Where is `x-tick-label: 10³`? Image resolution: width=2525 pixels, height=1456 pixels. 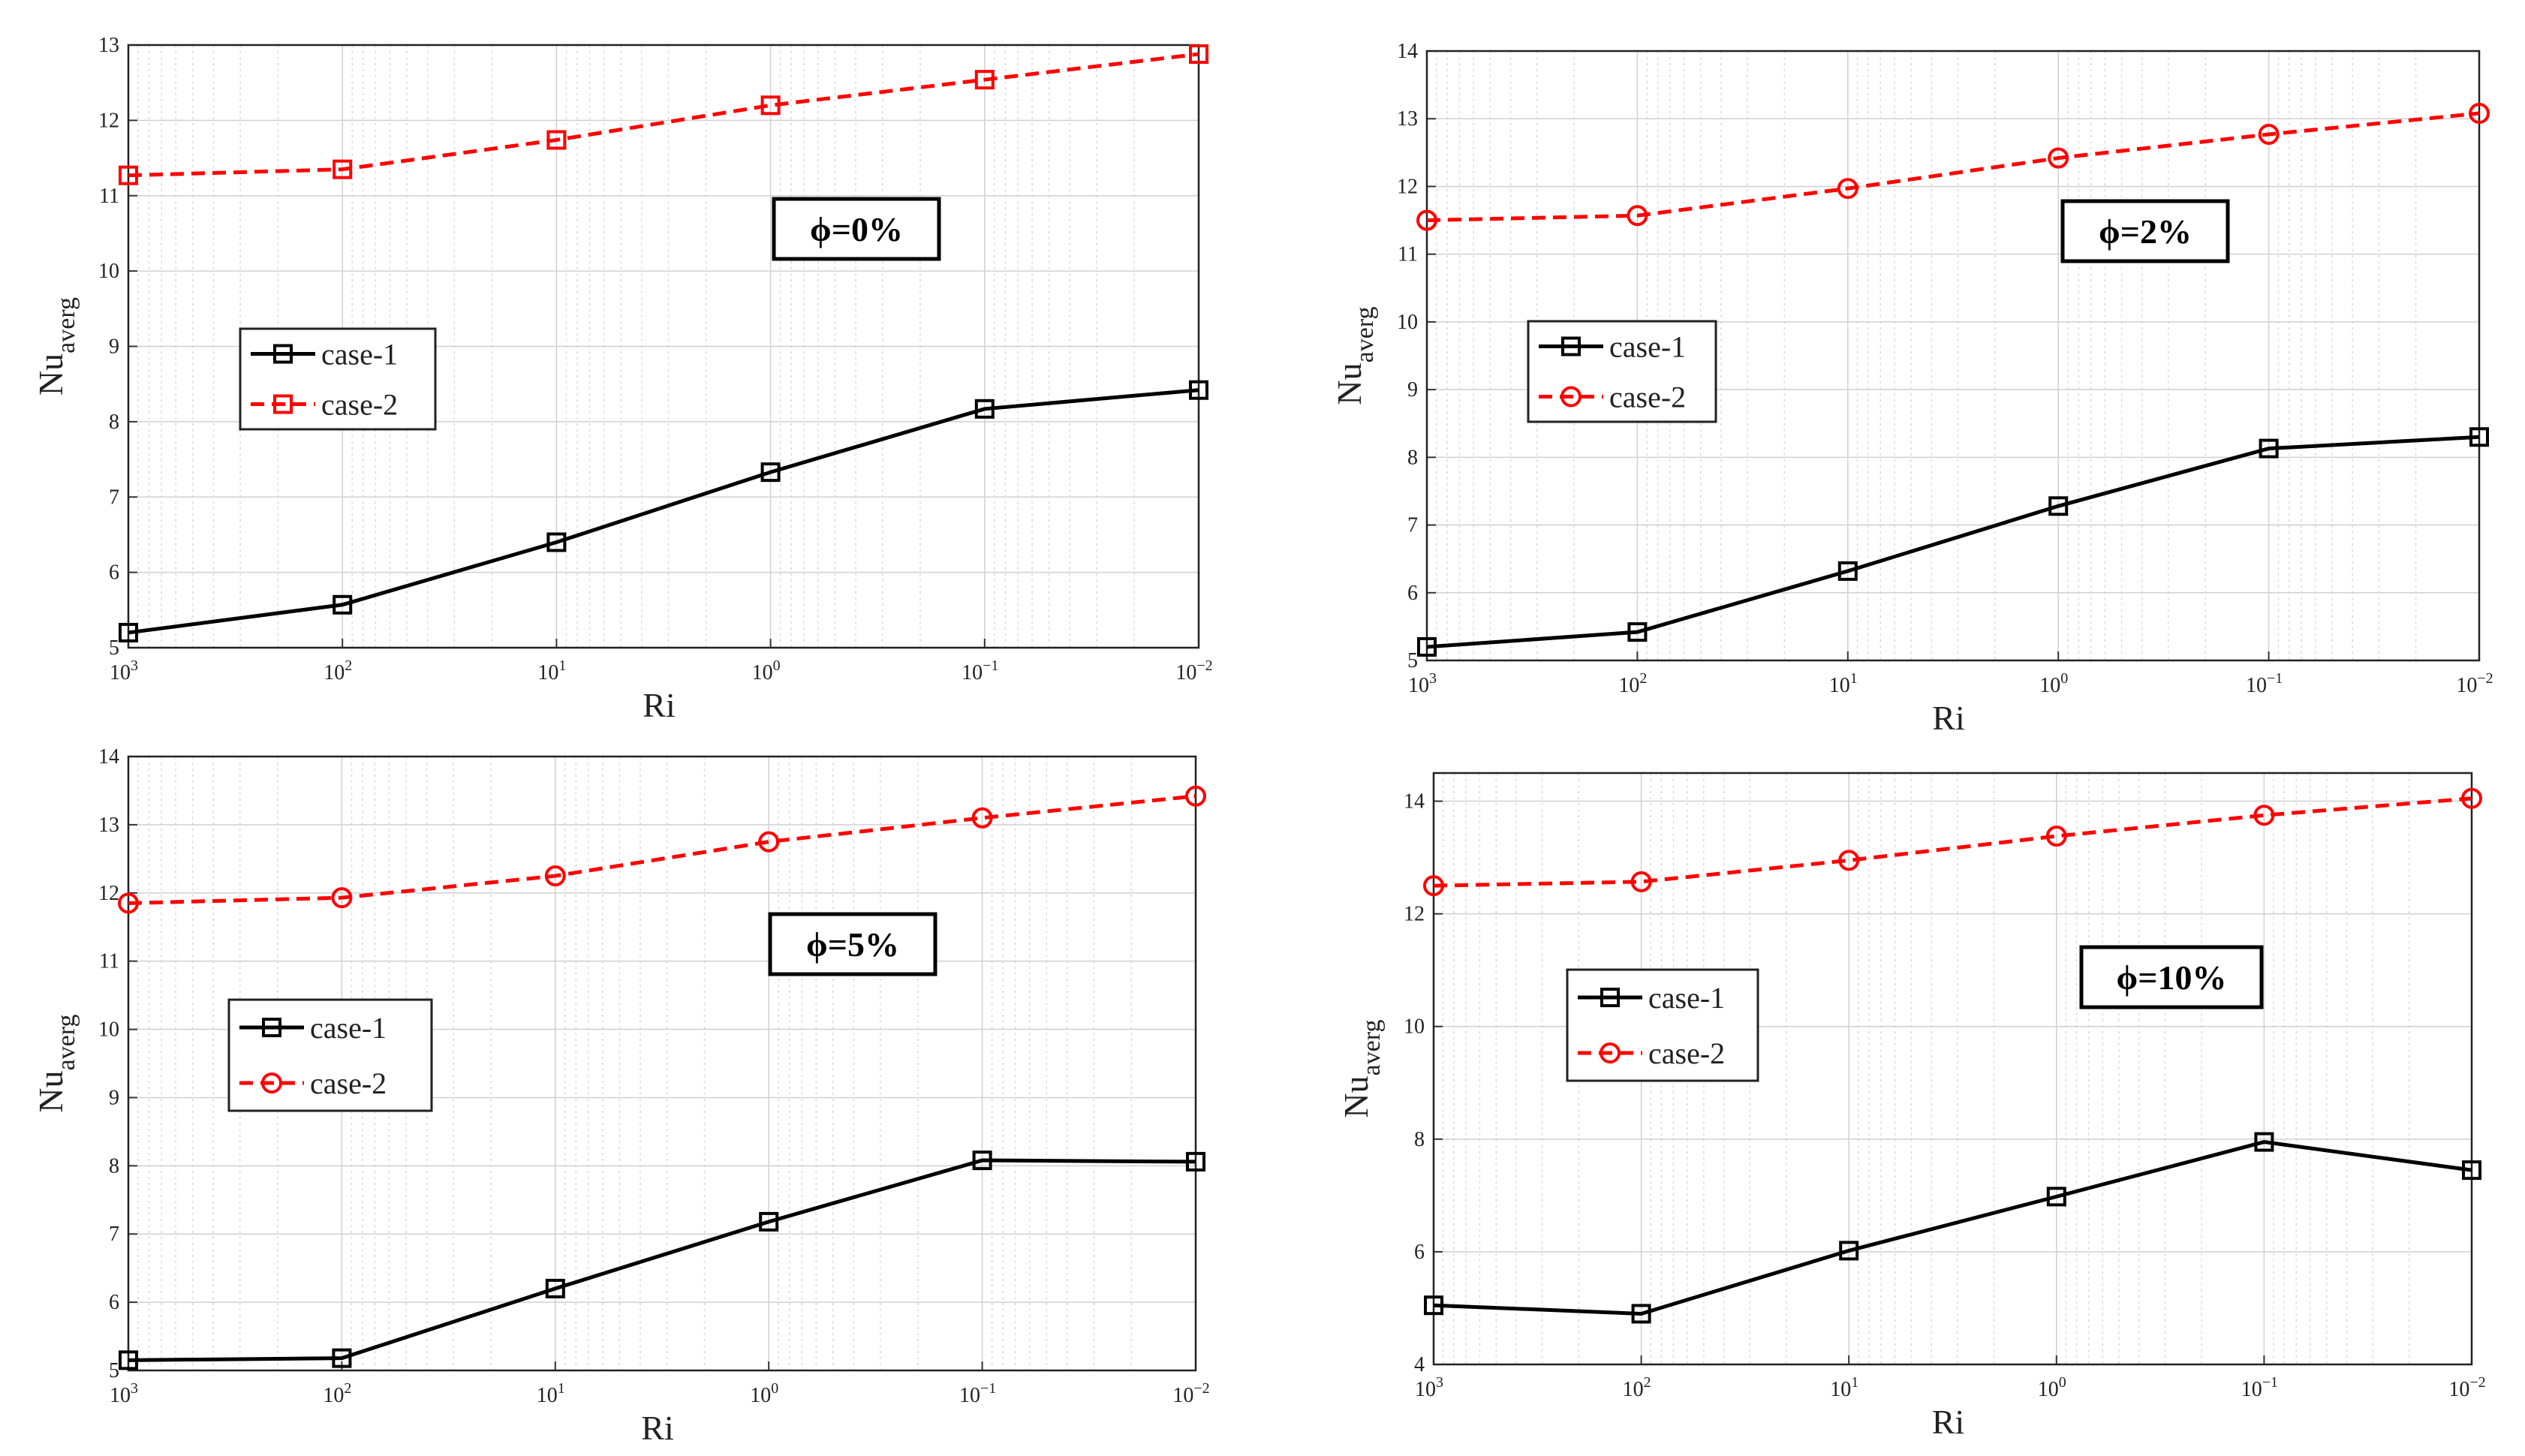 x-tick-label: 10³ is located at coordinates (124, 1393).